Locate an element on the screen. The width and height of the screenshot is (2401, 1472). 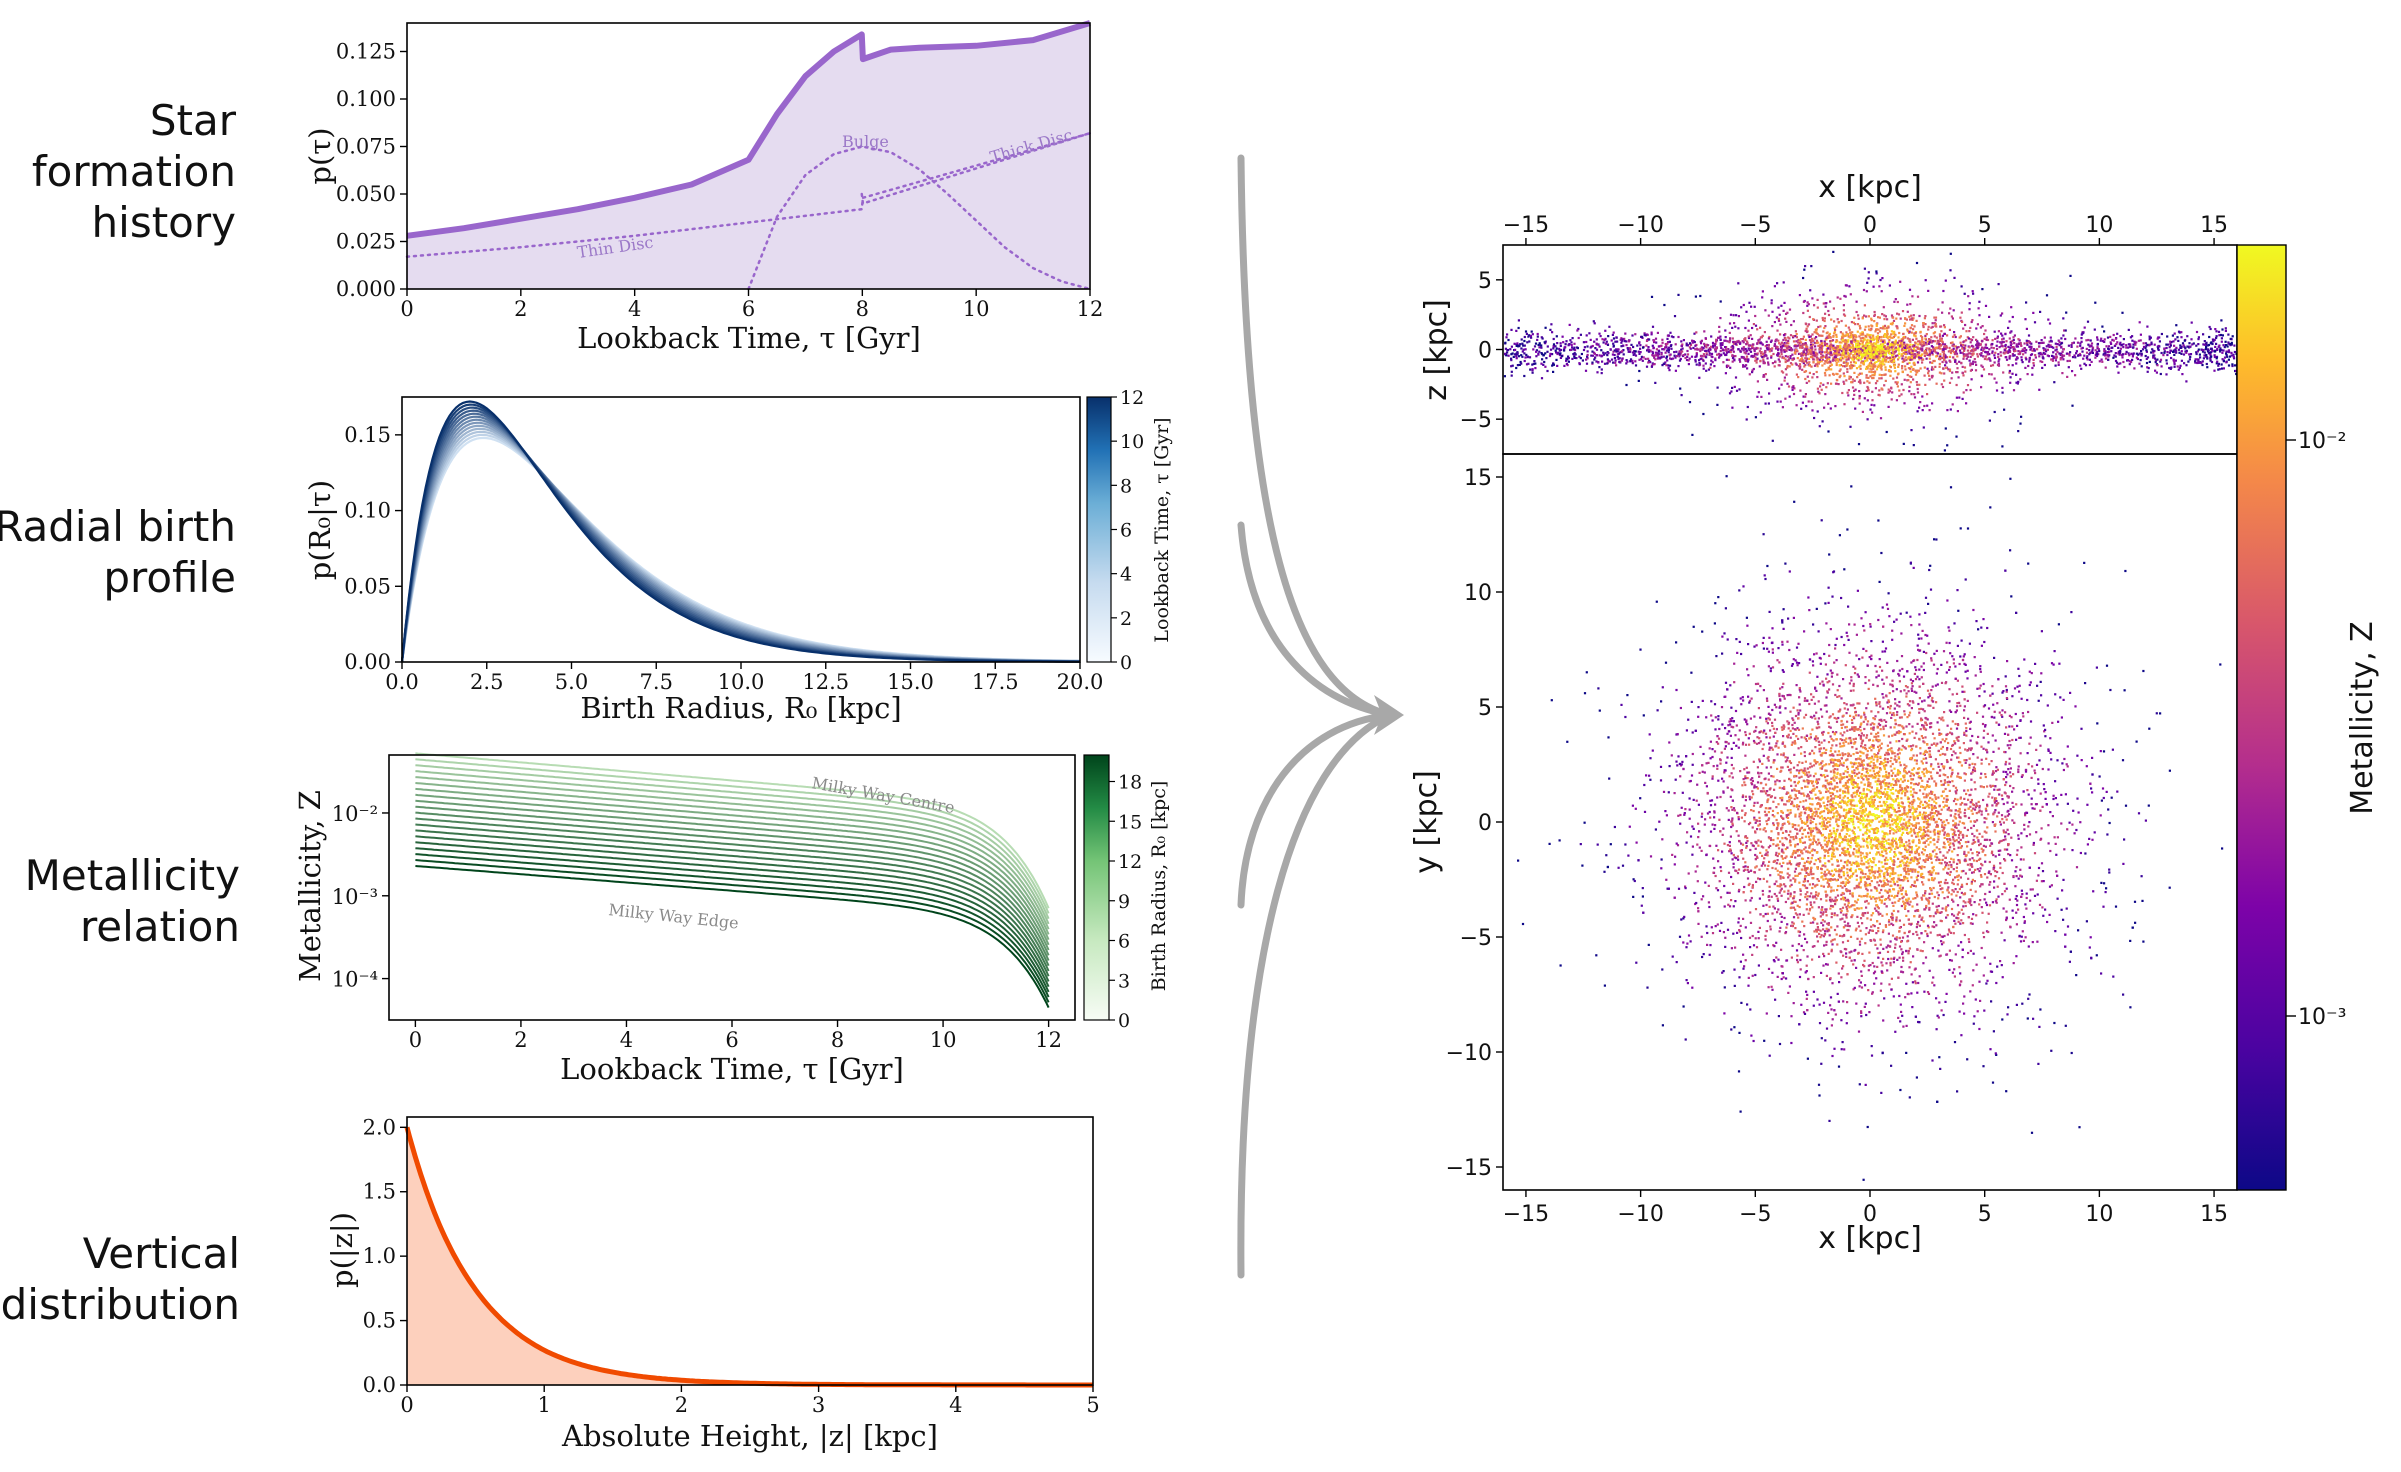
vertical-x-tick-label: 2 is located at coordinates (681, 1405).